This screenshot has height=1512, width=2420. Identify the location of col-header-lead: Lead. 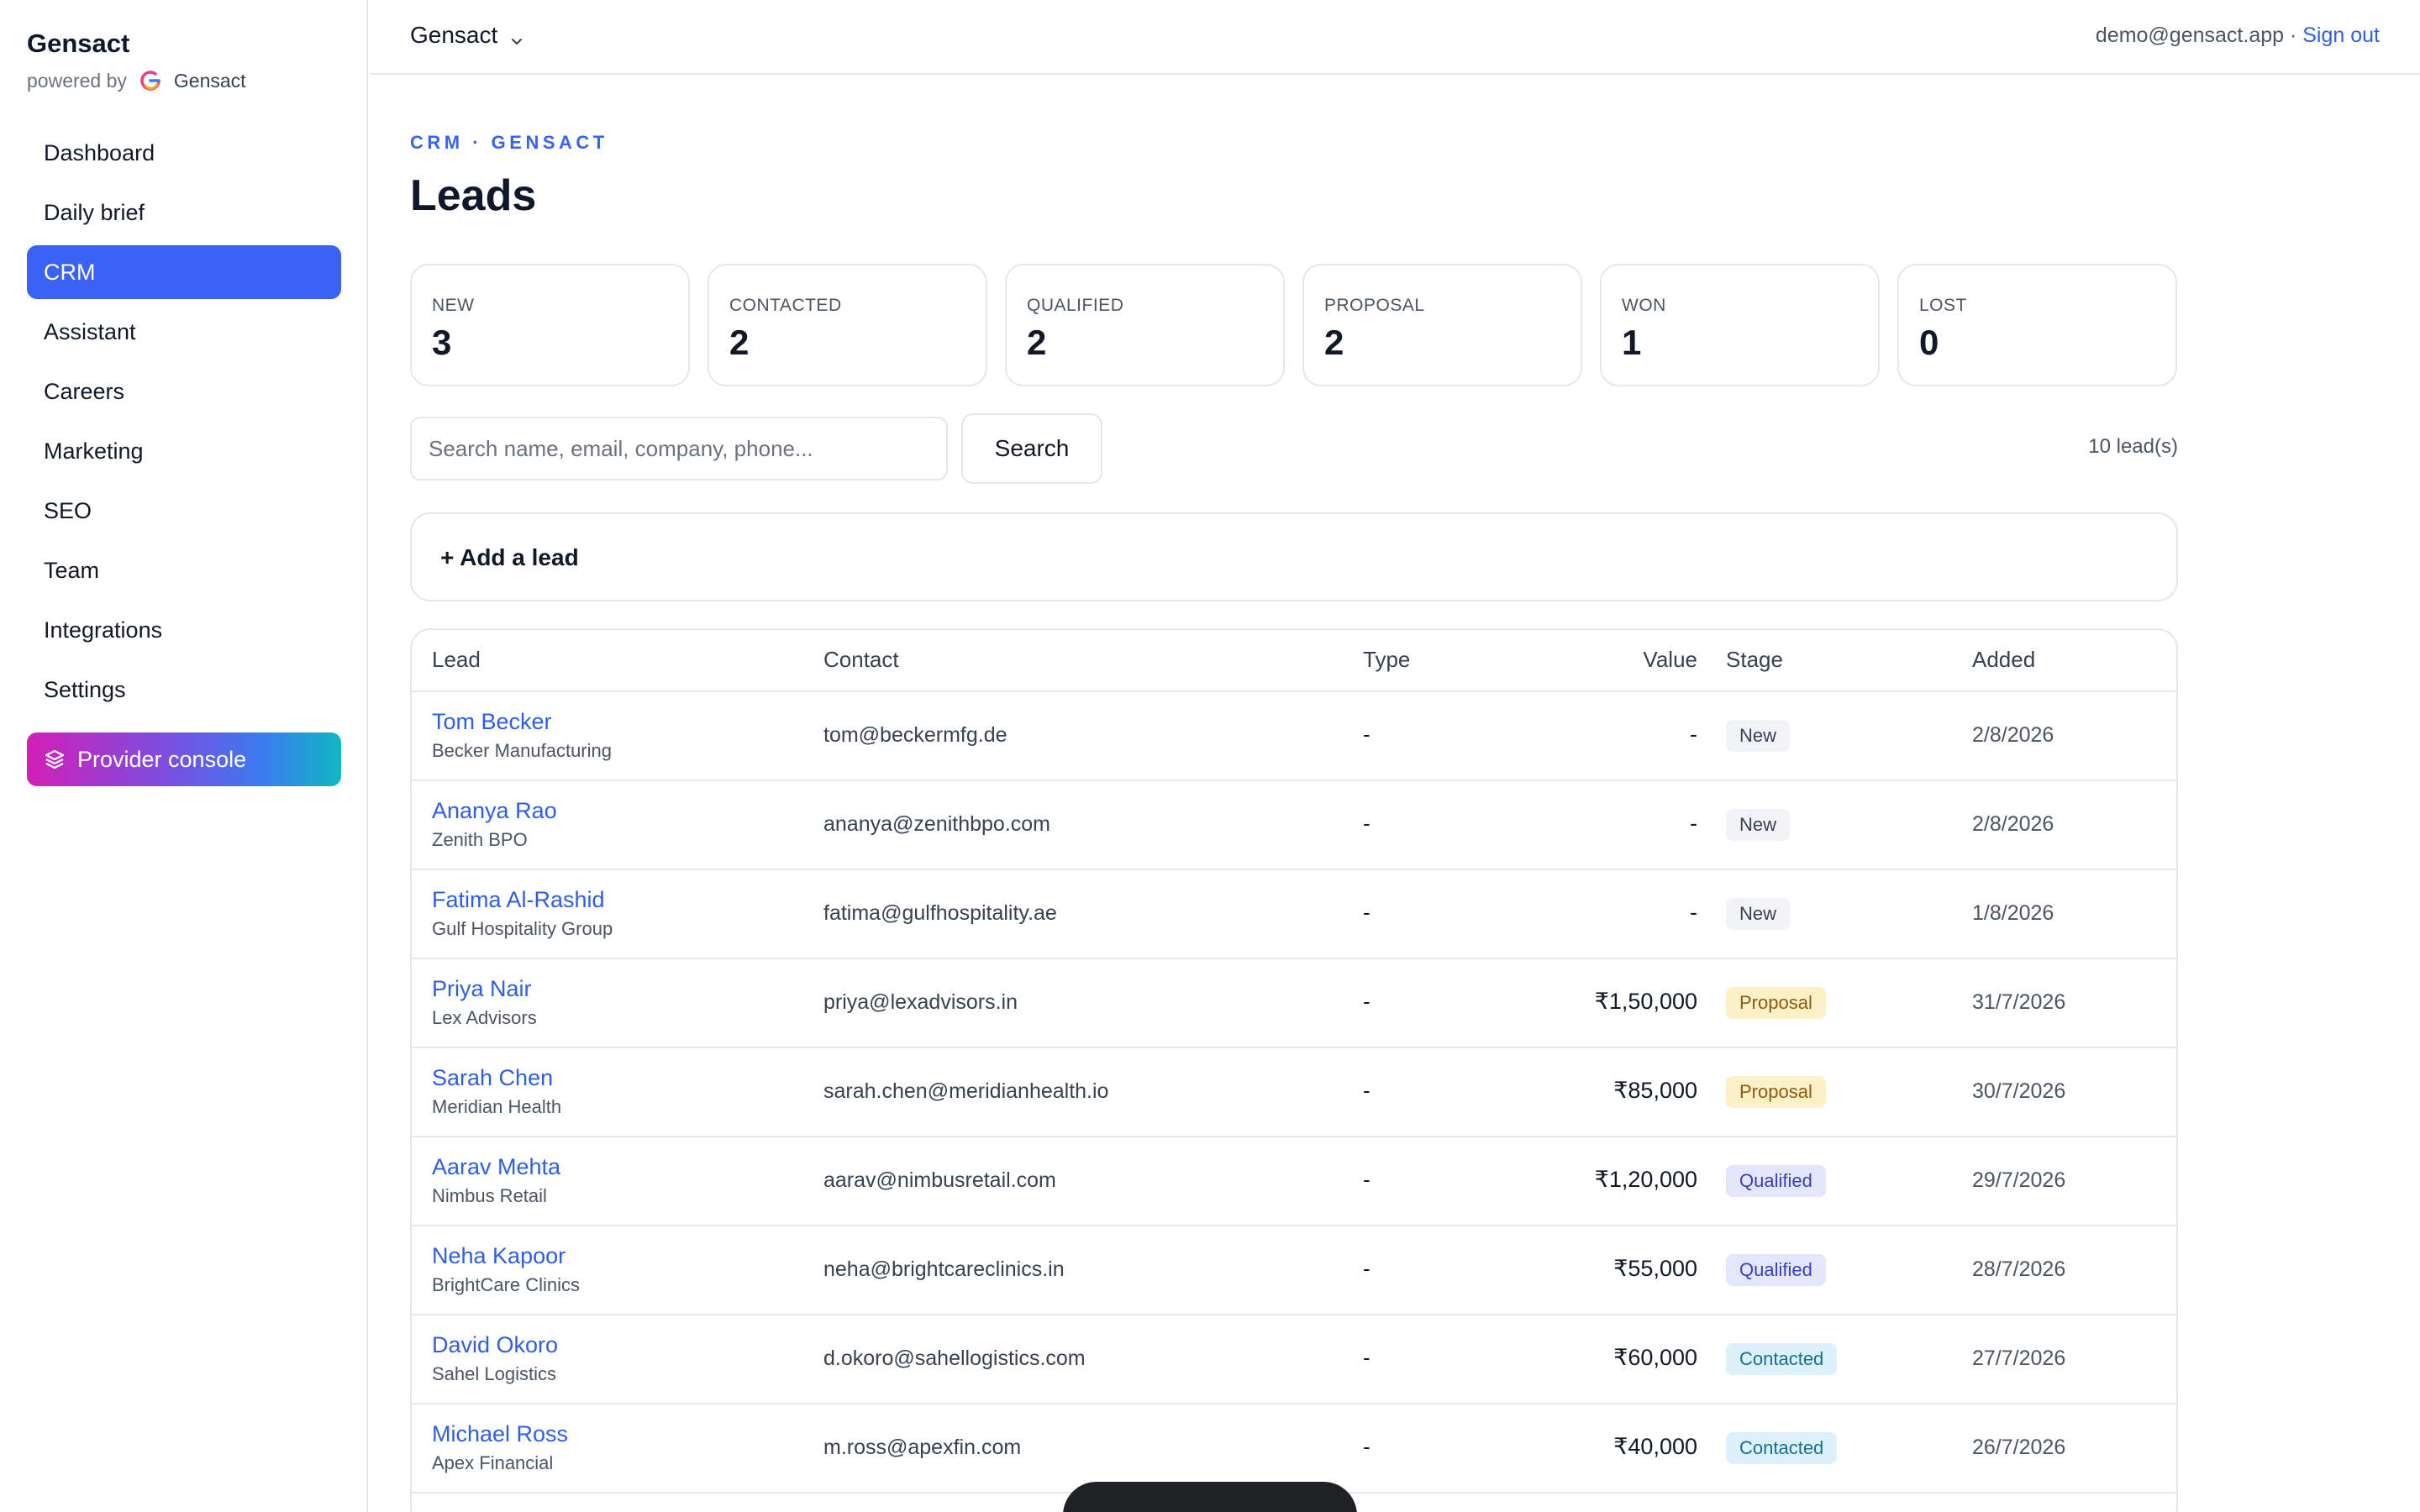
(456, 659).